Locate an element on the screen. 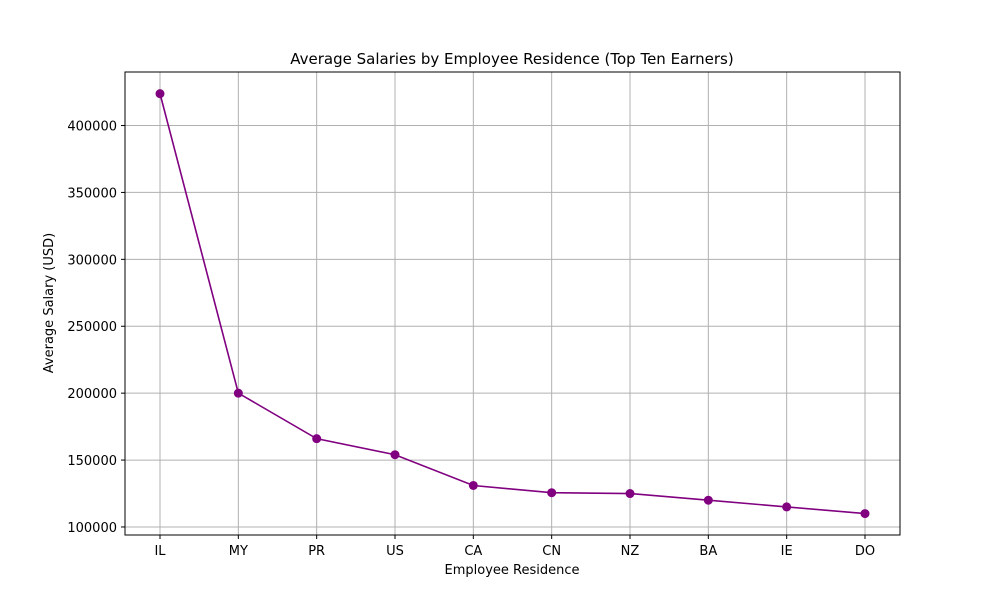  y-tick-label: 100000 is located at coordinates (92, 528).